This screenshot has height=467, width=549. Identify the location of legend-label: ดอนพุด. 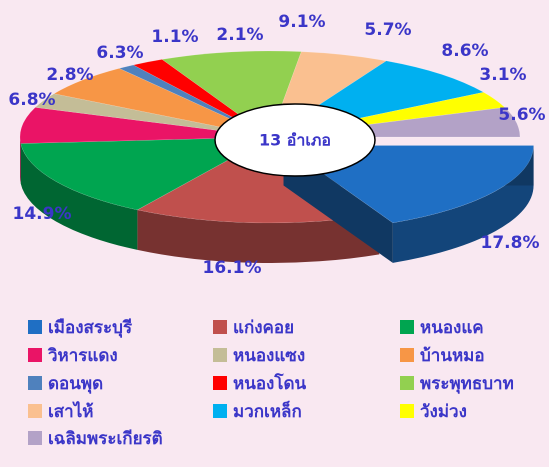
(75, 384).